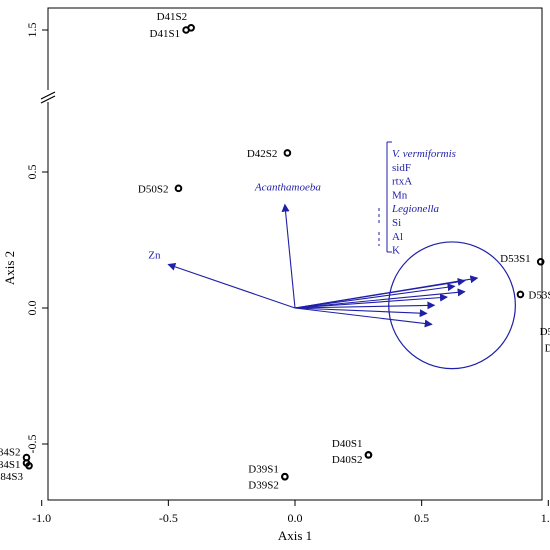  I want to click on vector-label-0: Acanthamoeba, so click(287, 188).